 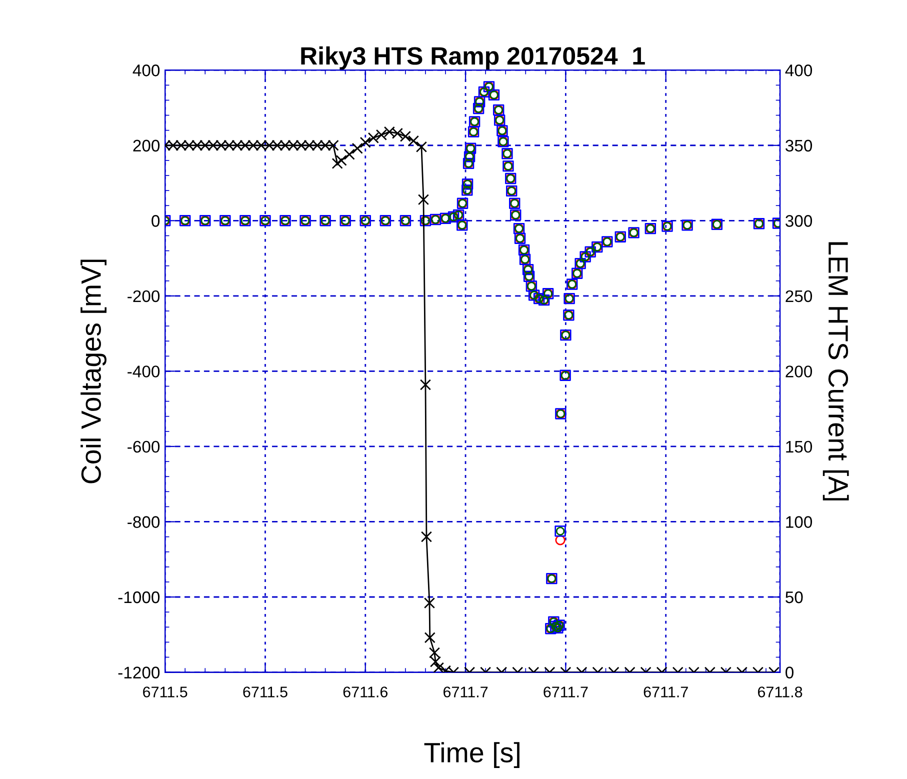 I want to click on y2-tick-label: 0, so click(x=790, y=672).